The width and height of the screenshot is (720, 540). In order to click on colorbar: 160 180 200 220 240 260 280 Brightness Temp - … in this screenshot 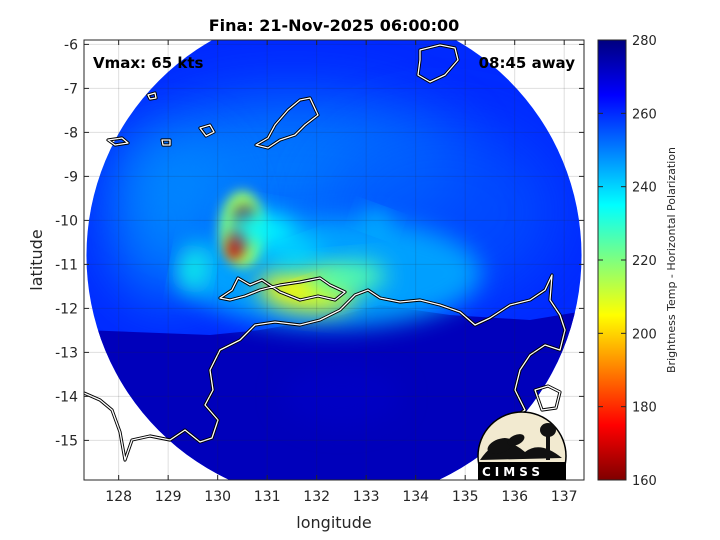, I will do `click(637, 261)`.